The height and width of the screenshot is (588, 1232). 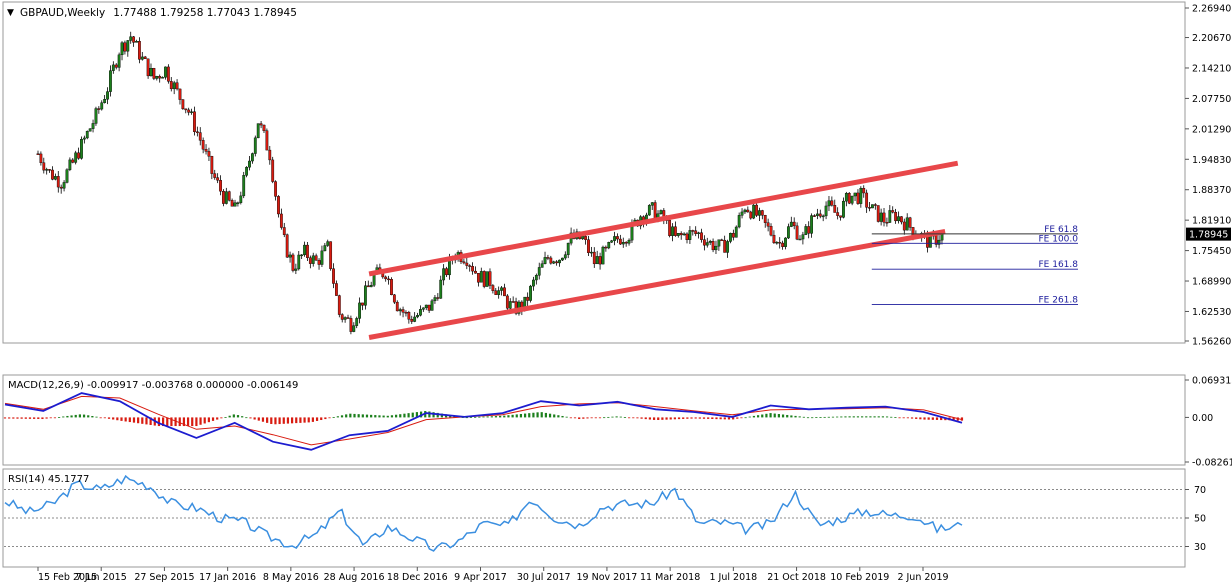 What do you see at coordinates (48, 479) in the screenshot?
I see `rsi-label: RSI(14) 45.1777` at bounding box center [48, 479].